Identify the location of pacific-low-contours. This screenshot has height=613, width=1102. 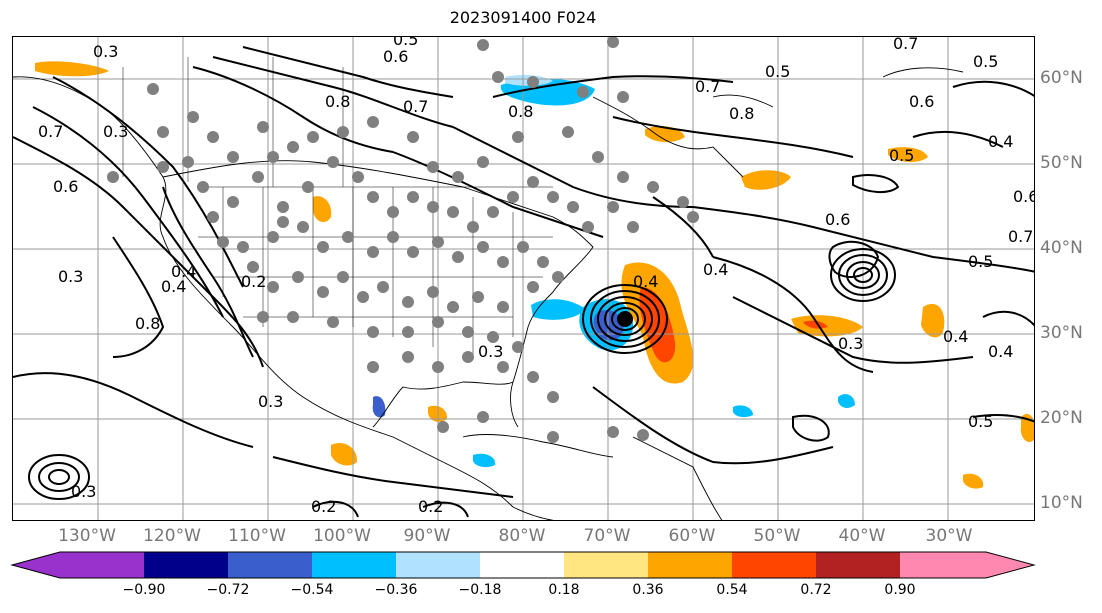
(59, 477).